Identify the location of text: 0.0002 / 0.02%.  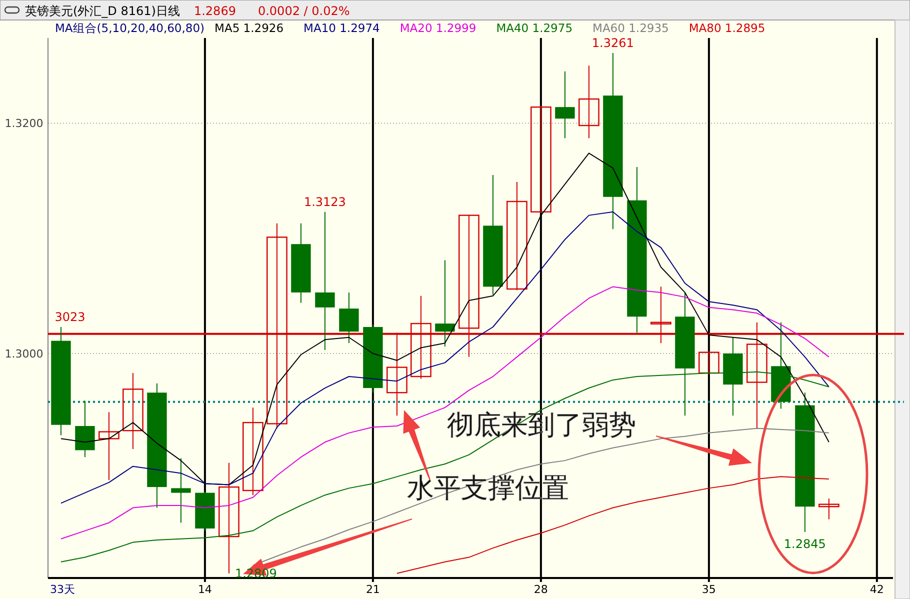
(304, 11).